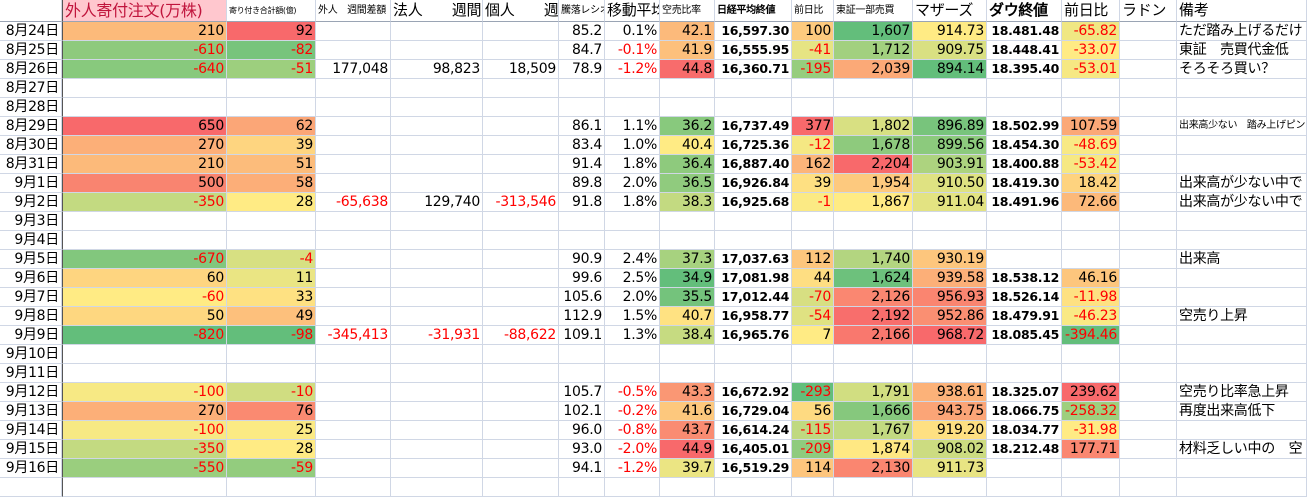 This screenshot has height=497, width=1307. I want to click on cell-moving-average: -0.1%, so click(632, 50).